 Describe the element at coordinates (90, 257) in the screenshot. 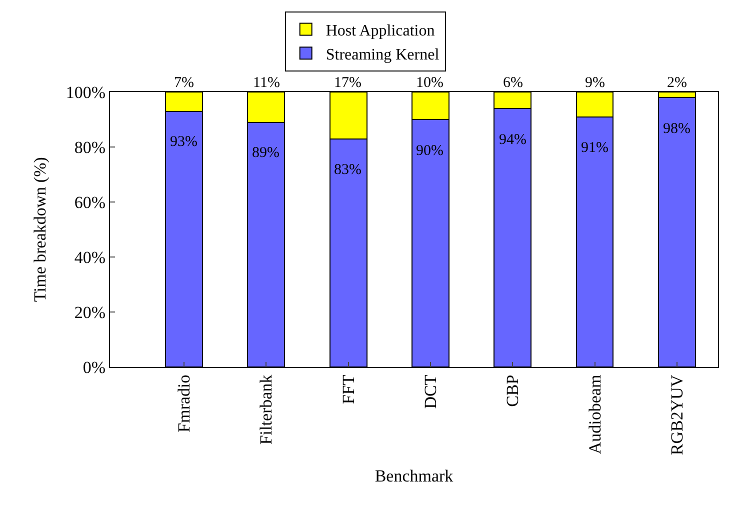

I see `y-tick-label: 40%` at that location.